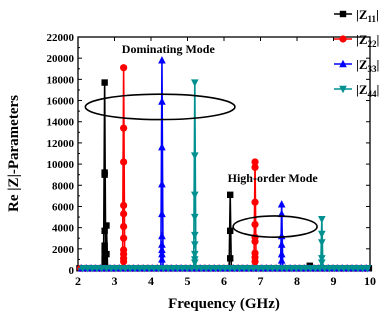 The width and height of the screenshot is (386, 320). Describe the element at coordinates (367, 65) in the screenshot. I see `legend-label: |Z33|` at that location.